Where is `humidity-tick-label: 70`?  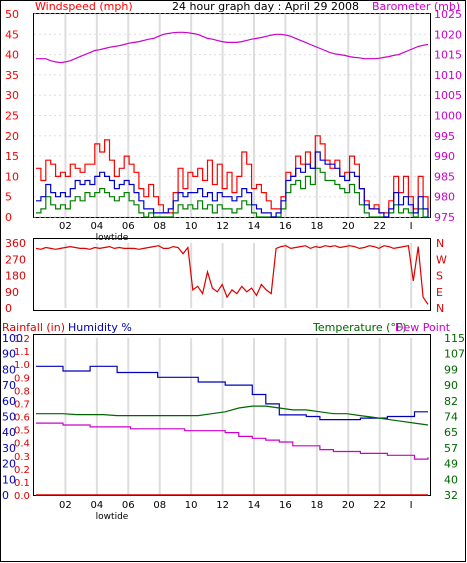
humidity-tick-label: 70 is located at coordinates (9, 385).